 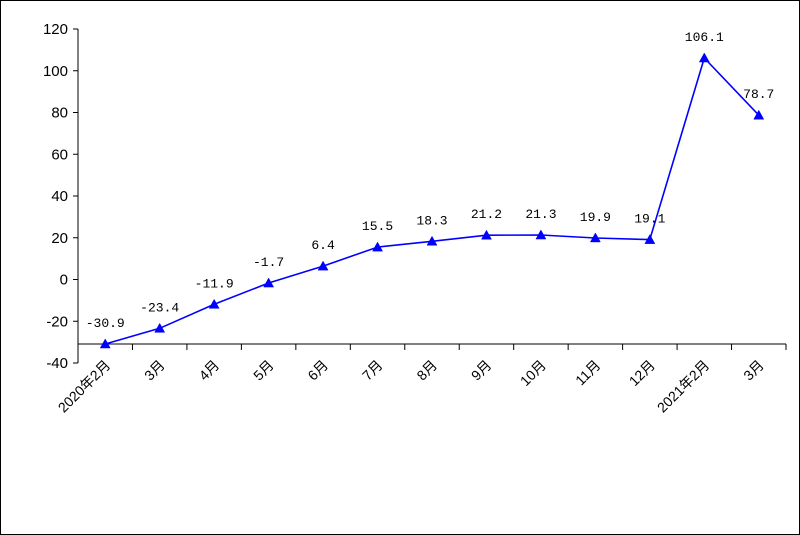 What do you see at coordinates (59, 238) in the screenshot?
I see `y-tick-label: 20` at bounding box center [59, 238].